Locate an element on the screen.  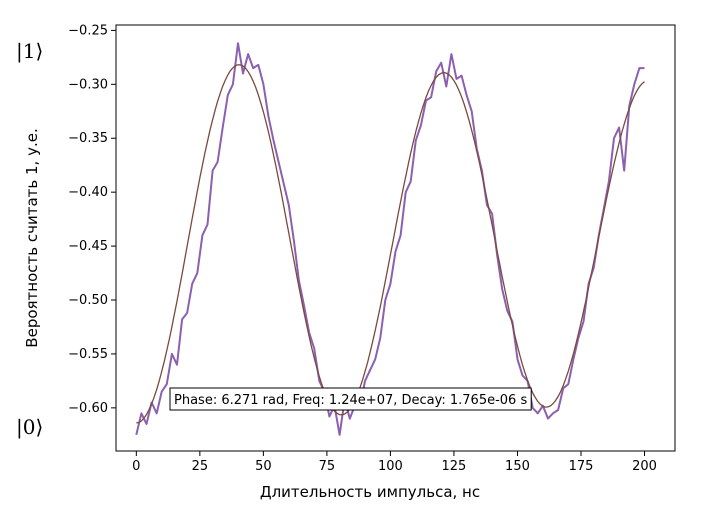
x-tick-label: 25 is located at coordinates (200, 466).